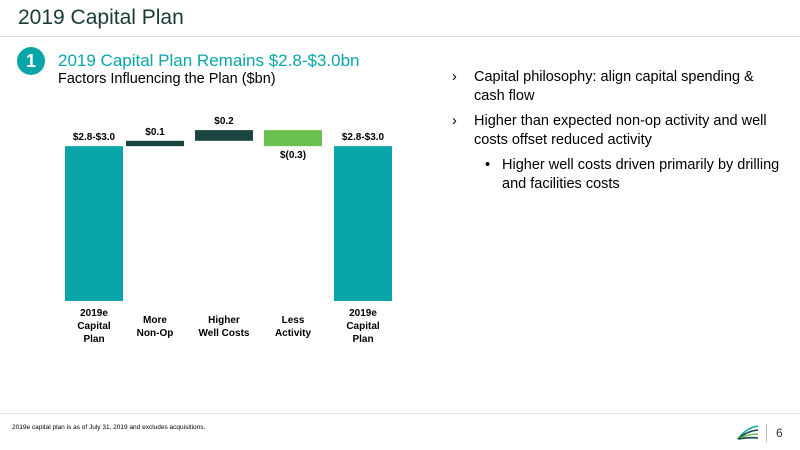  What do you see at coordinates (224, 121) in the screenshot?
I see `data-label-3: $0.2` at bounding box center [224, 121].